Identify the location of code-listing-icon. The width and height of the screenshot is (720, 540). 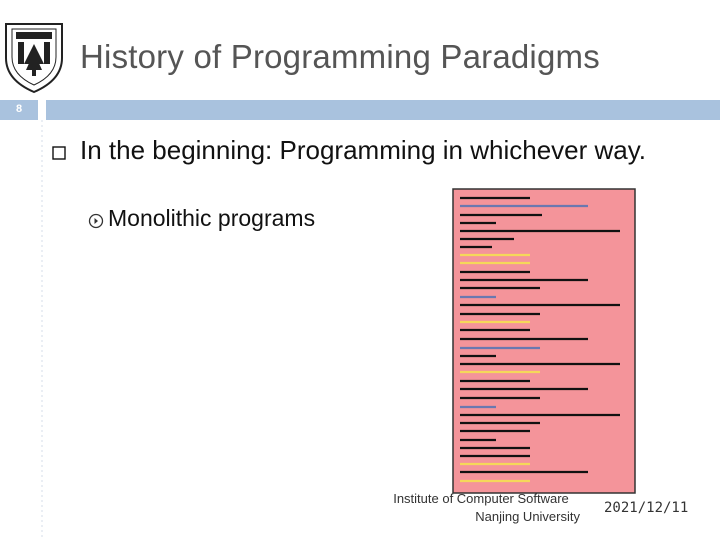
(544, 341).